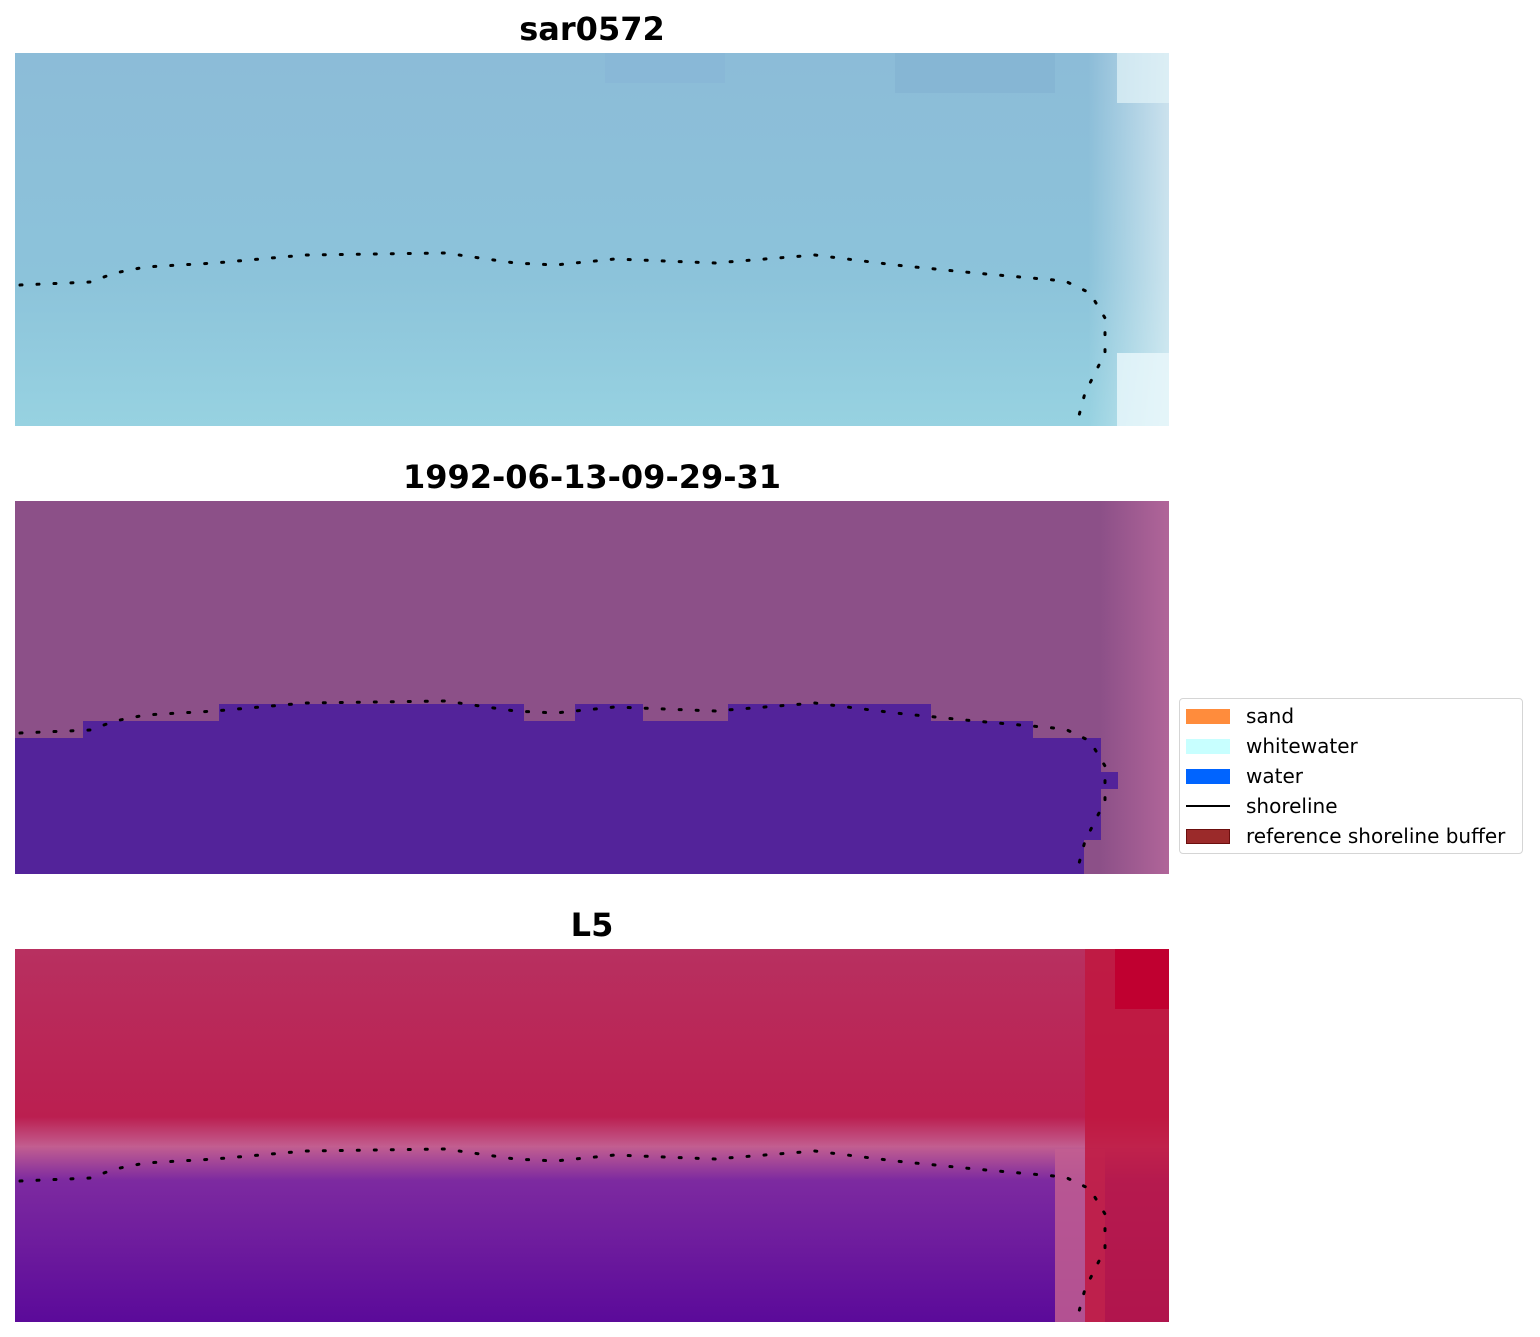 The image size is (1540, 1337). What do you see at coordinates (1274, 776) in the screenshot?
I see `legend-label-water: water` at bounding box center [1274, 776].